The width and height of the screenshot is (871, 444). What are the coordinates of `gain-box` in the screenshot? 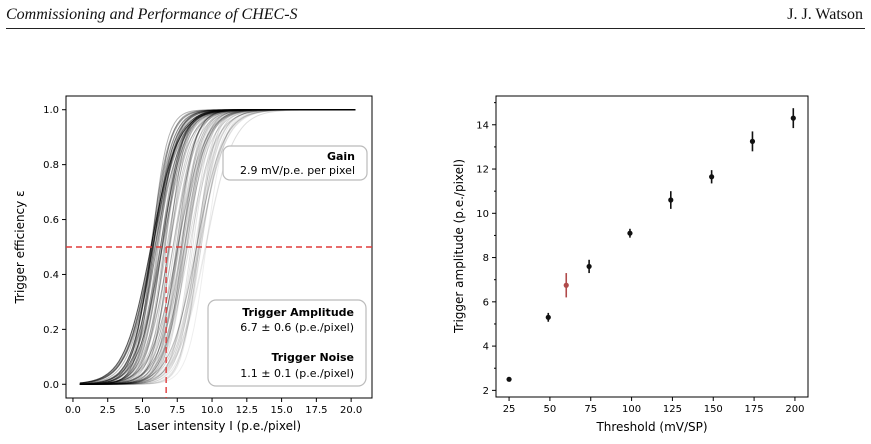 It's located at (295, 163).